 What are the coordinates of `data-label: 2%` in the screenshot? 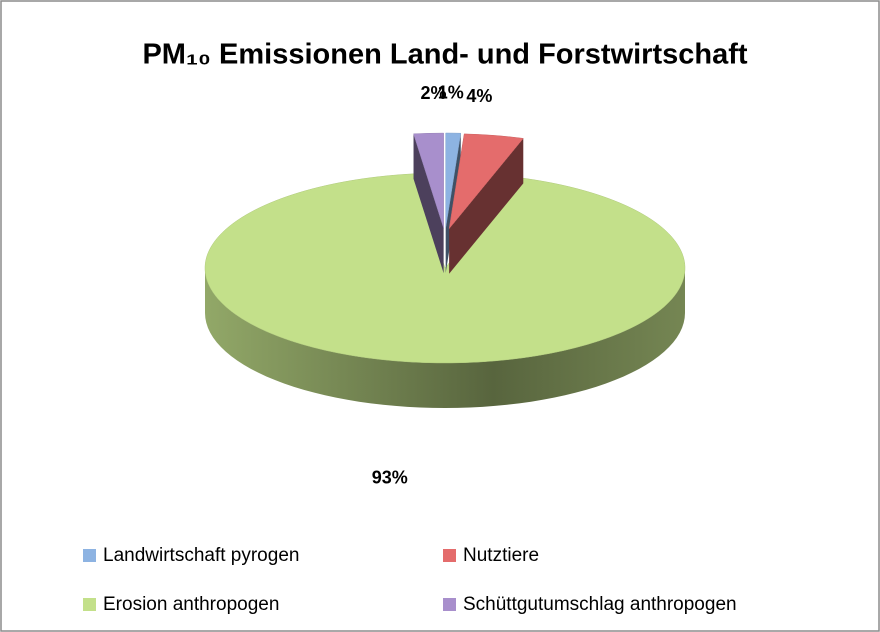 It's located at (433, 93).